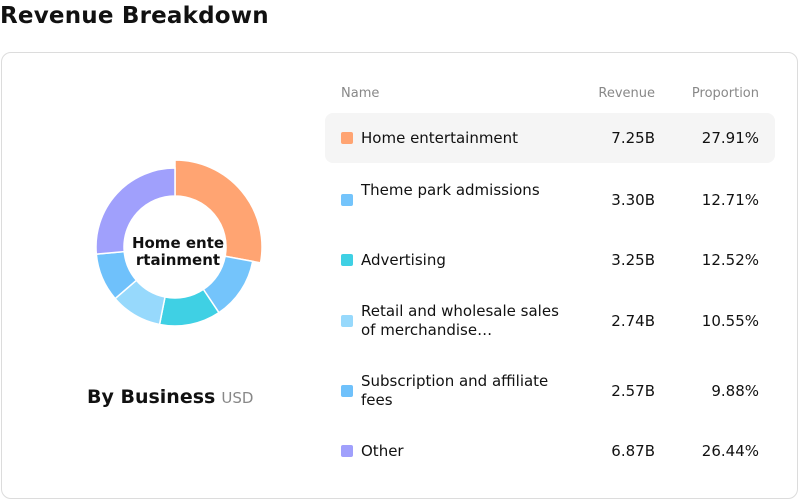  Describe the element at coordinates (550, 96) in the screenshot. I see `table-header: Name Revenue Proportion` at that location.